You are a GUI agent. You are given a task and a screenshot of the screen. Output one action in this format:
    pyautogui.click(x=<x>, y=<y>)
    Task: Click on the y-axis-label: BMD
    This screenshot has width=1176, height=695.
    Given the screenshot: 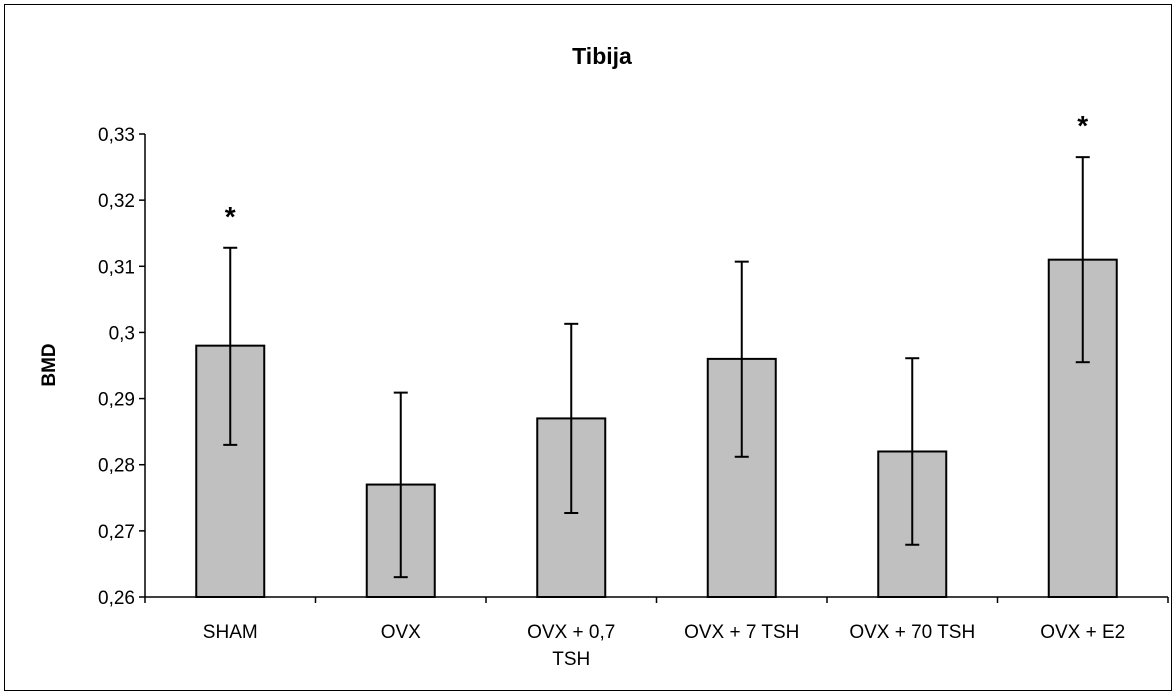 What is the action you would take?
    pyautogui.click(x=49, y=364)
    